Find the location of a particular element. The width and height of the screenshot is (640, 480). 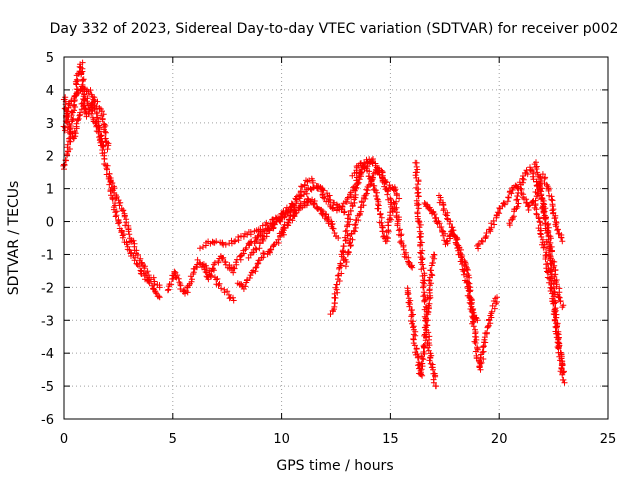

x-tick-label: 5 is located at coordinates (173, 439).